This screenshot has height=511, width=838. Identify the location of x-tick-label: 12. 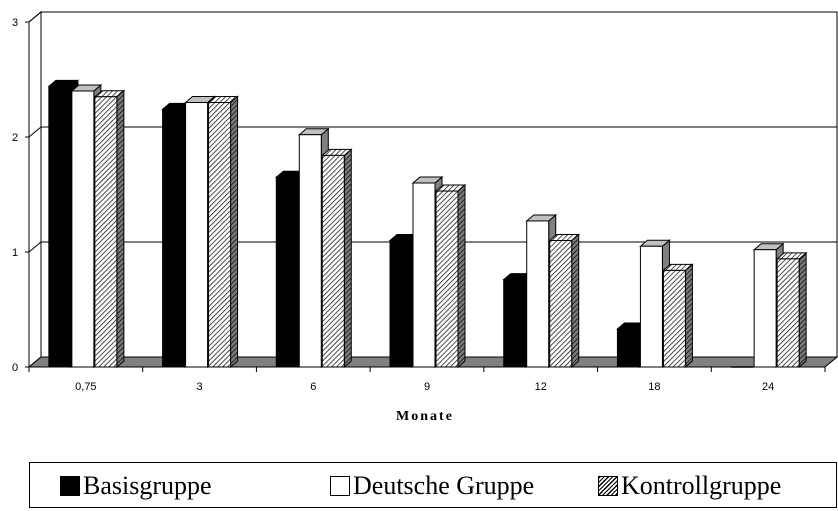
(541, 387).